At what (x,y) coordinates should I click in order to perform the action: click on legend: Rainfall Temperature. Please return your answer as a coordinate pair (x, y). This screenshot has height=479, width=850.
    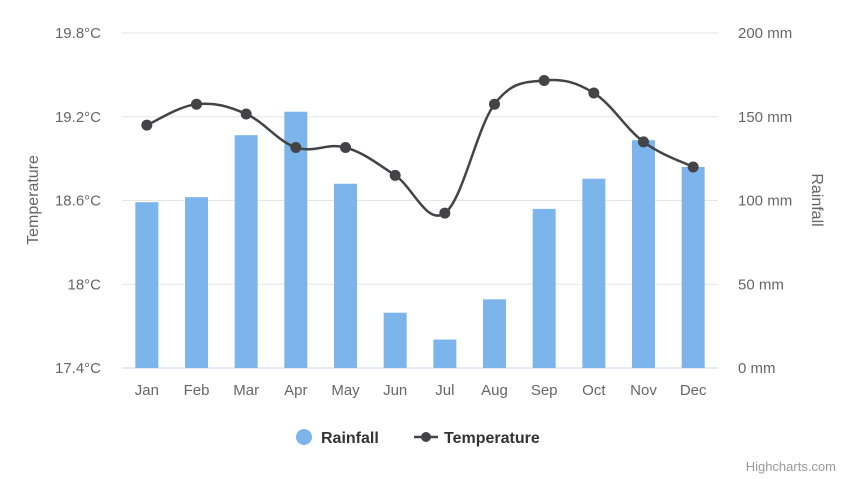
    Looking at the image, I should click on (418, 438).